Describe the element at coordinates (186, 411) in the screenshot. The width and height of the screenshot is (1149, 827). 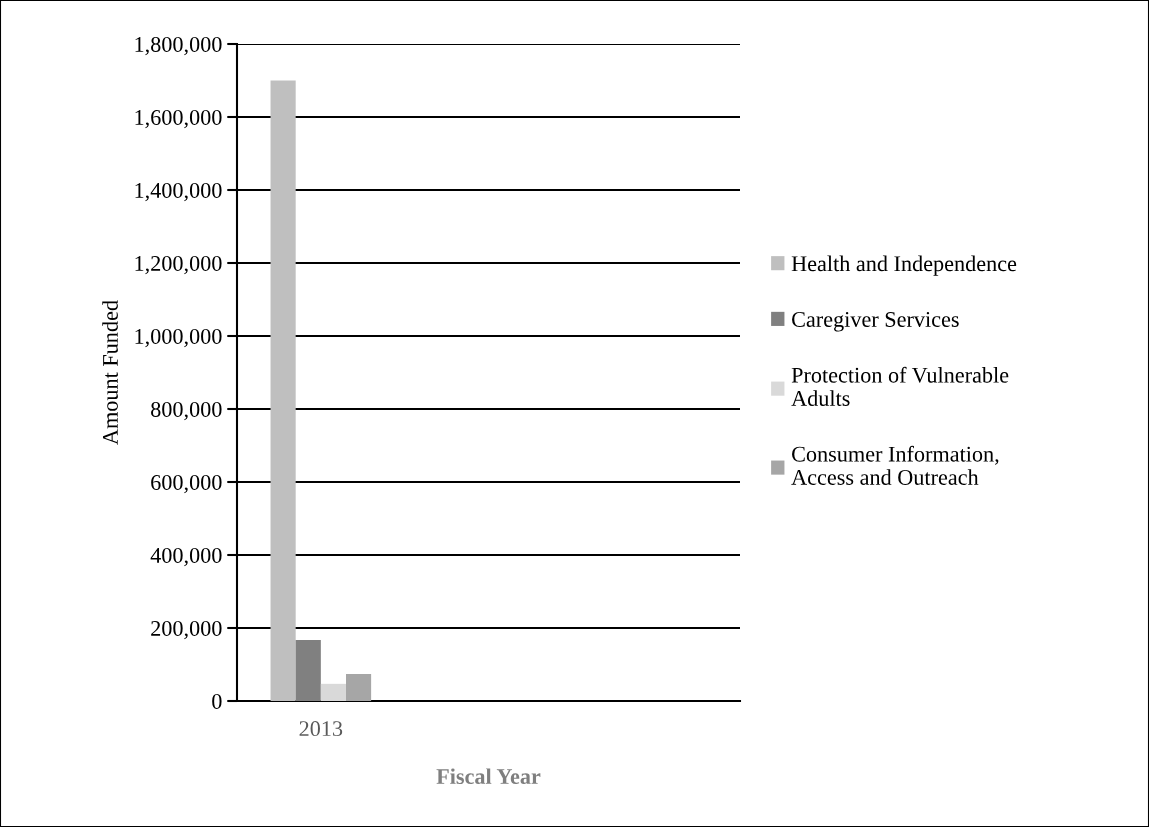
I see `y-tick-label: 800,000` at that location.